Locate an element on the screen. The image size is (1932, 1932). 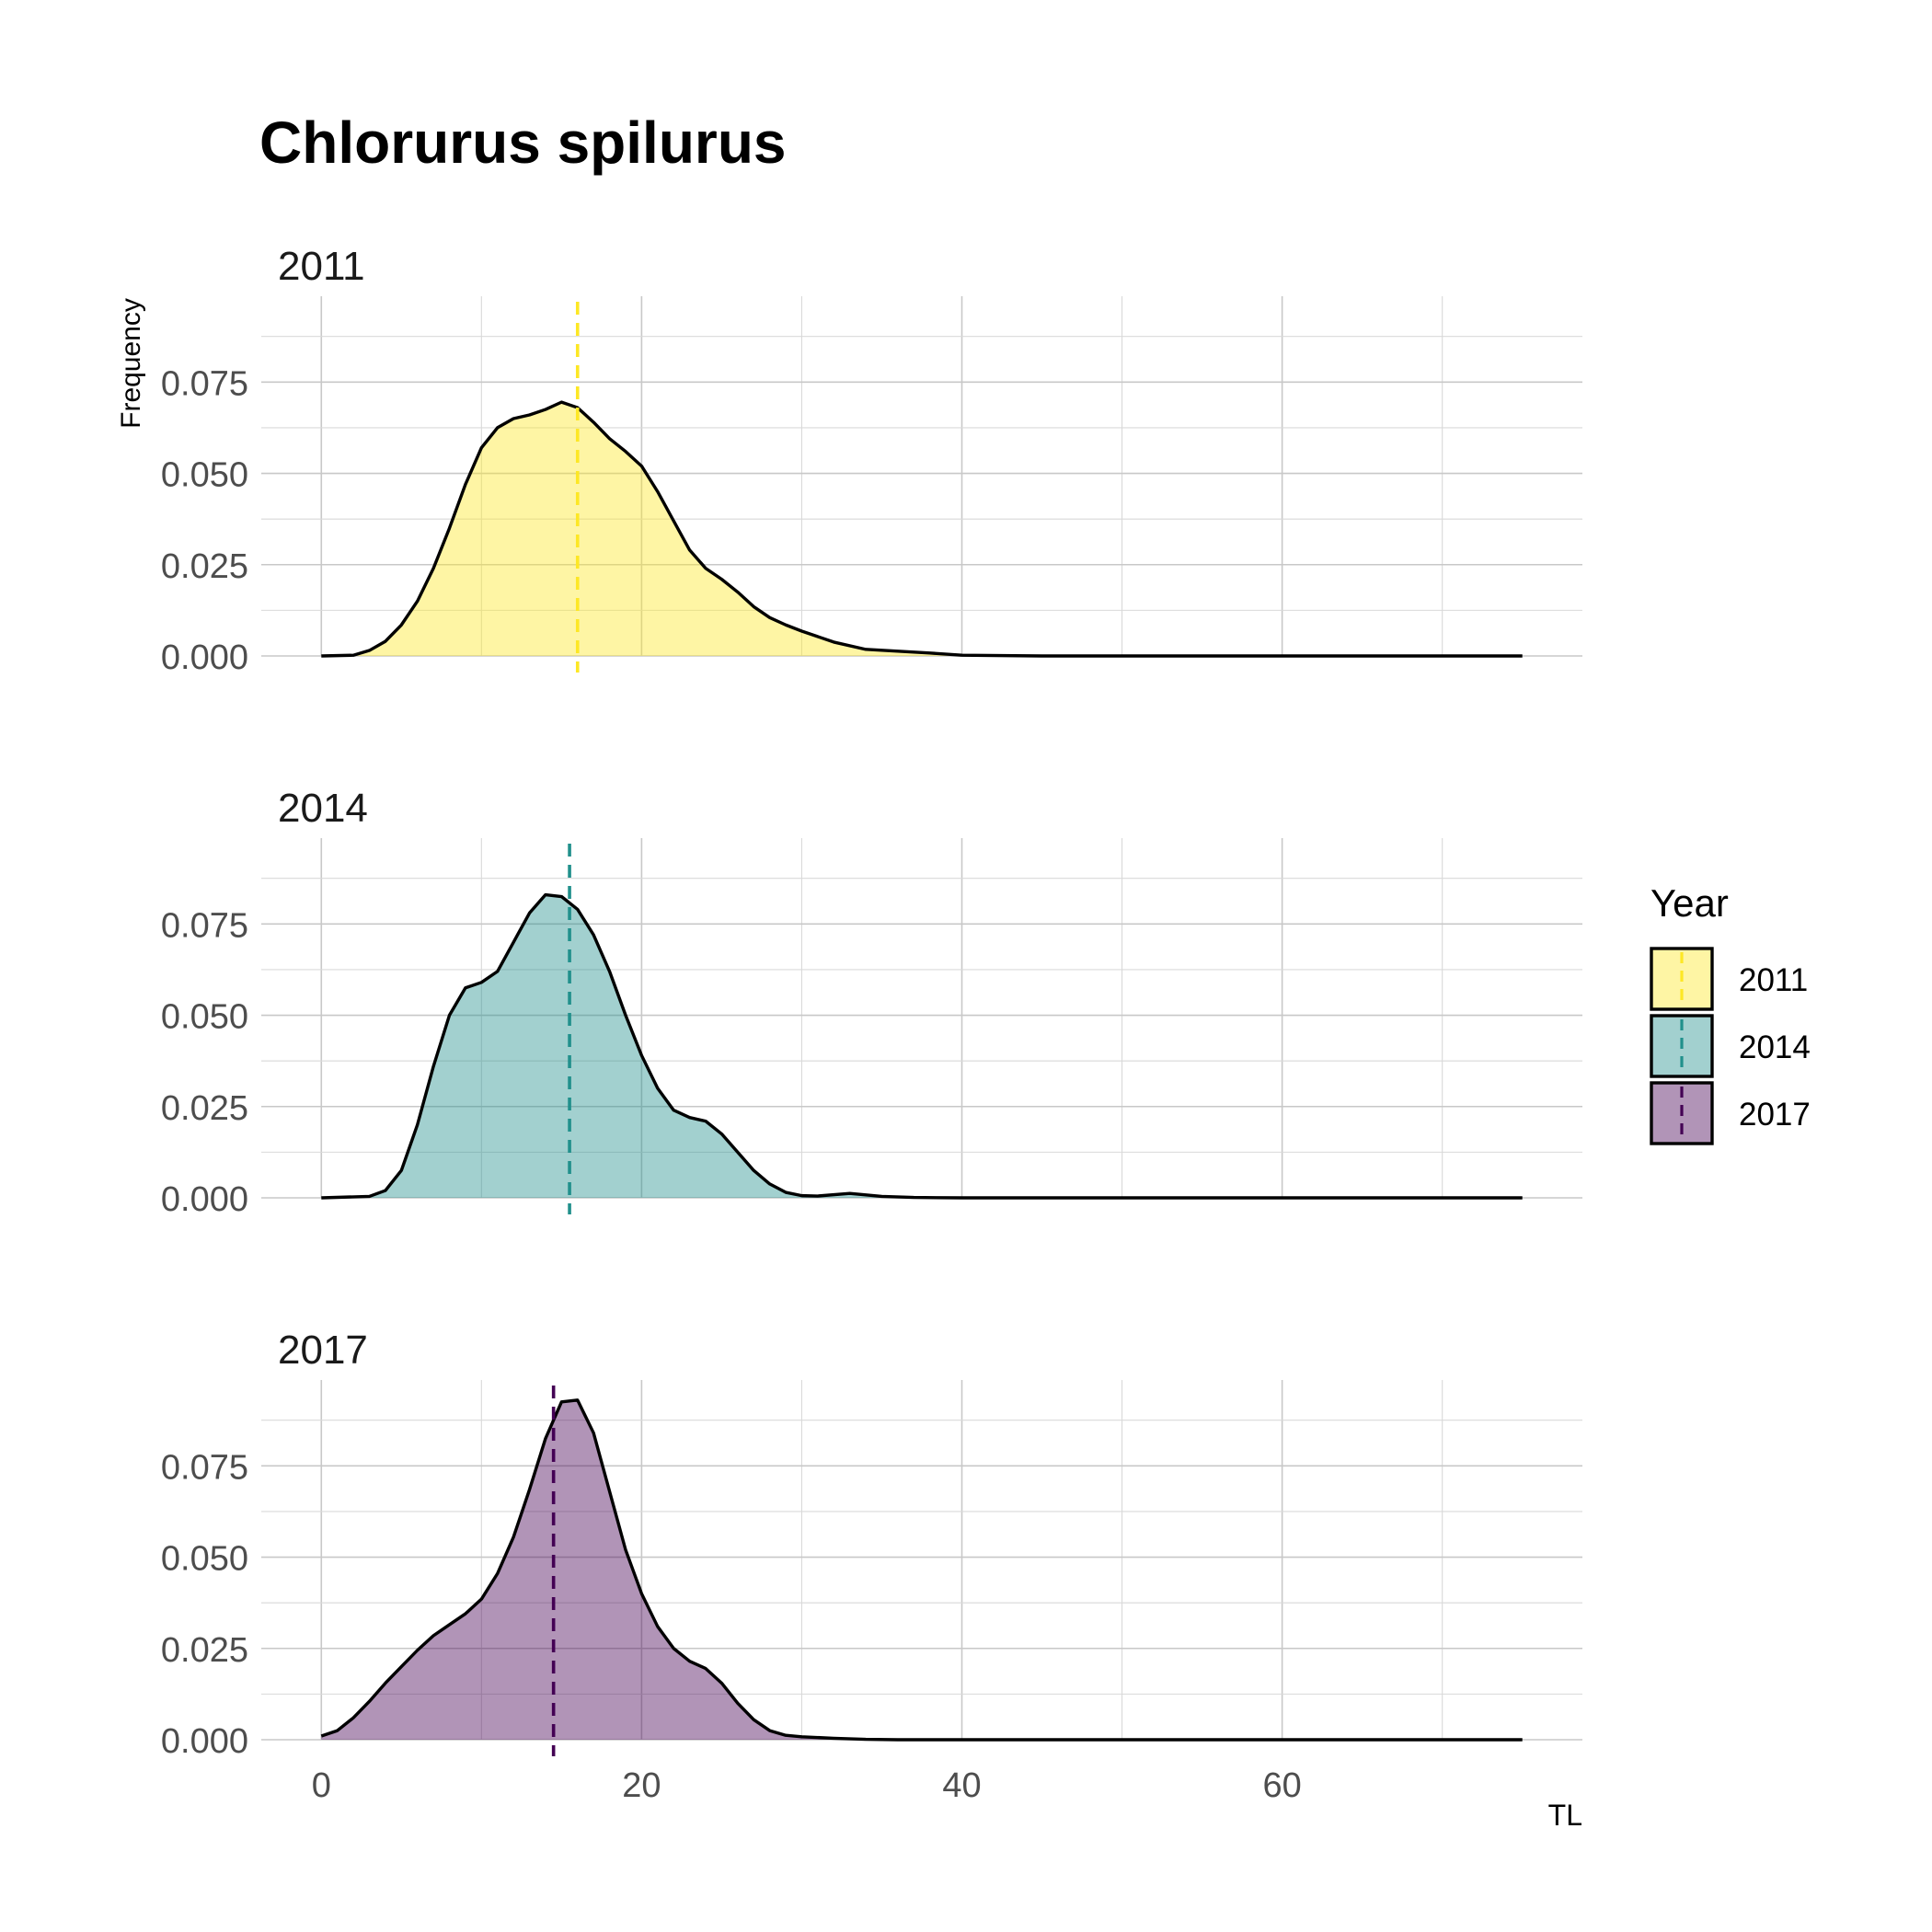
density-area-2011 is located at coordinates (922, 529).